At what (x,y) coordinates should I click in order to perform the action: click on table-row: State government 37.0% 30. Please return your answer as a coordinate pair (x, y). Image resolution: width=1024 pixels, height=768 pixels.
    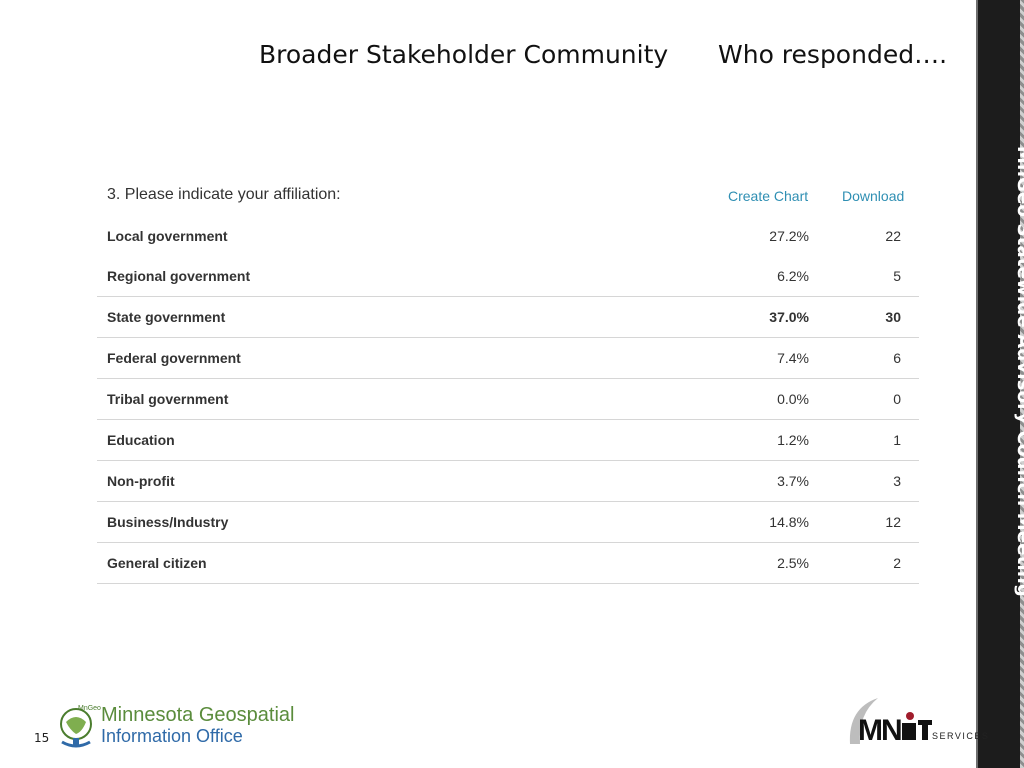
    Looking at the image, I should click on (508, 317).